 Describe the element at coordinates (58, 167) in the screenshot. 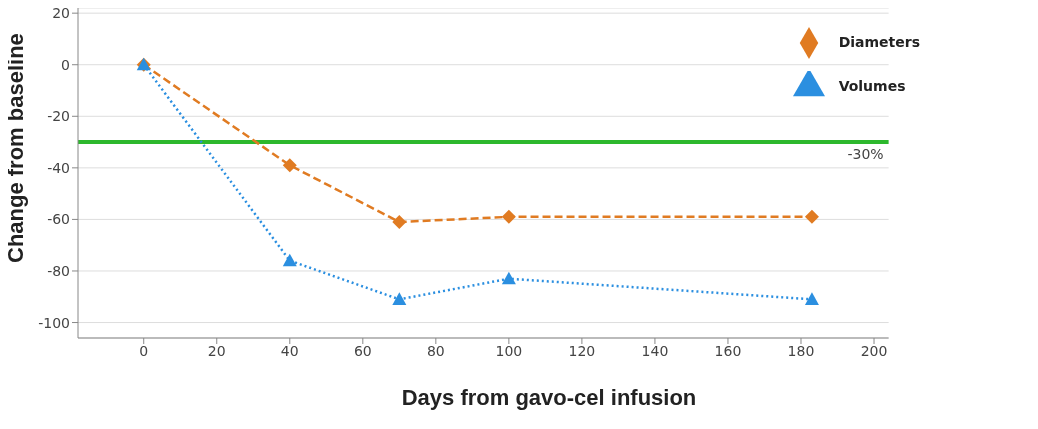

I see `y-tick-label: -40` at that location.